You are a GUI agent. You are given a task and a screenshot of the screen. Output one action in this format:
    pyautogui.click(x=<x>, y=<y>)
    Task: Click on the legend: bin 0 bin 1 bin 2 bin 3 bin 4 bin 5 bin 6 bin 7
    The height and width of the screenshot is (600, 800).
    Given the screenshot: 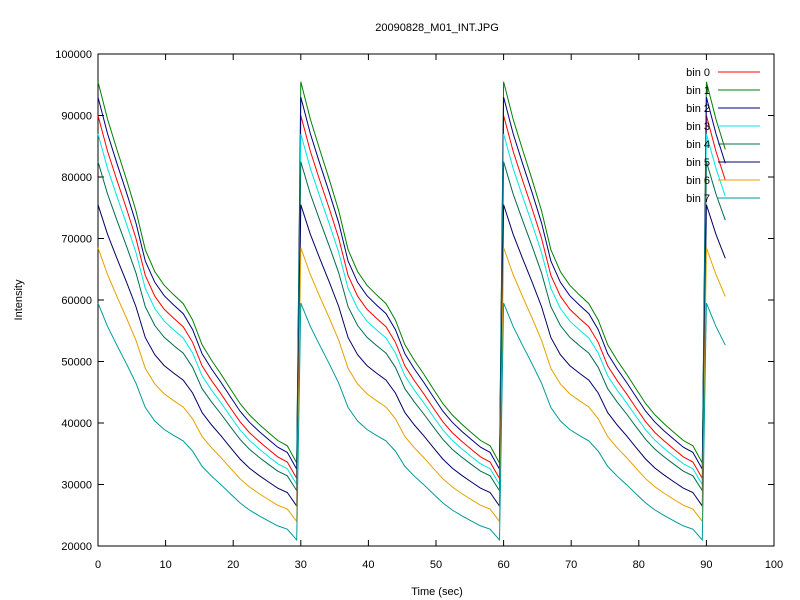 What is the action you would take?
    pyautogui.click(x=723, y=136)
    